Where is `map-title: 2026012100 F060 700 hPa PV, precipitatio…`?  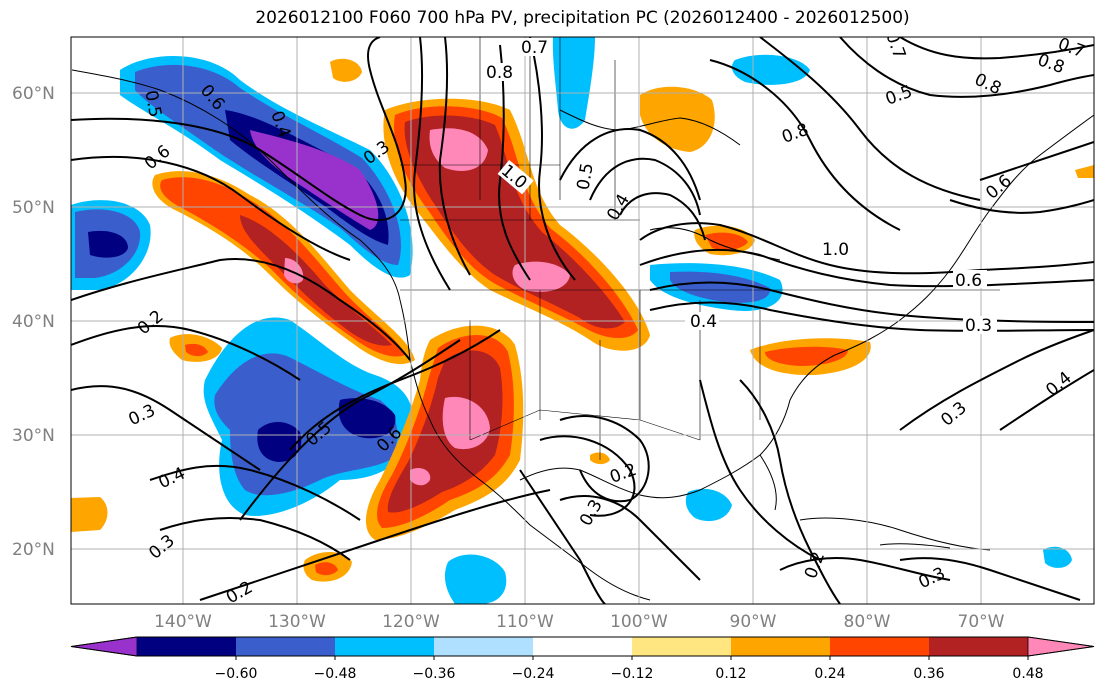 map-title: 2026012100 F060 700 hPa PV, precipitatio… is located at coordinates (582, 18).